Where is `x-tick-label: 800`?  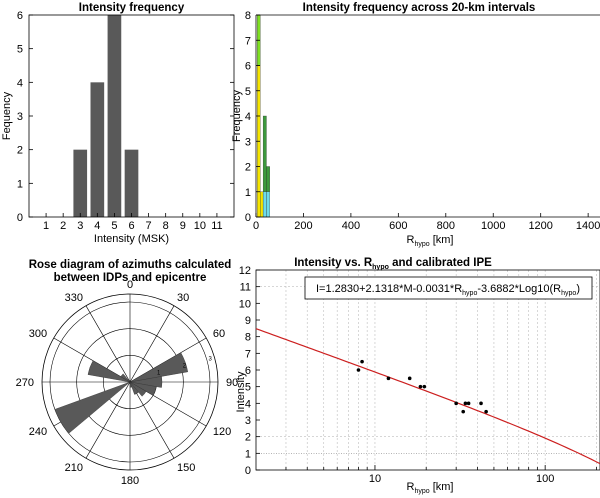
x-tick-label: 800 is located at coordinates (446, 226).